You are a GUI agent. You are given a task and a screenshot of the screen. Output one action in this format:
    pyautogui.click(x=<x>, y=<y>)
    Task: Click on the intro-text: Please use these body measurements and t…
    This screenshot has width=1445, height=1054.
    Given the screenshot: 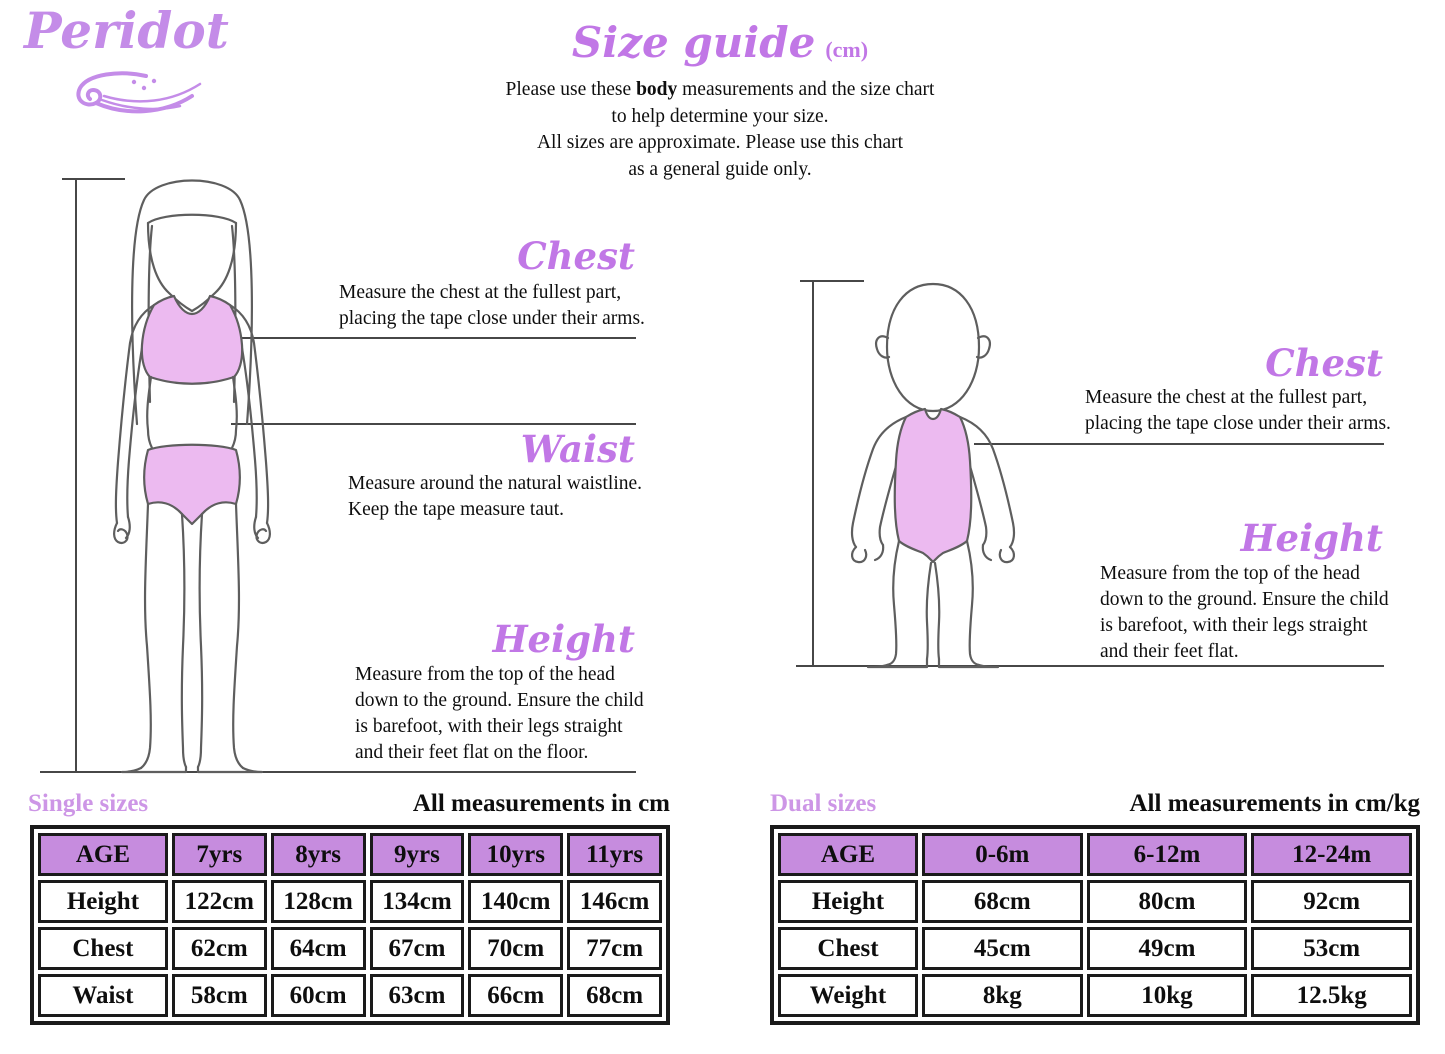 What is the action you would take?
    pyautogui.click(x=720, y=130)
    